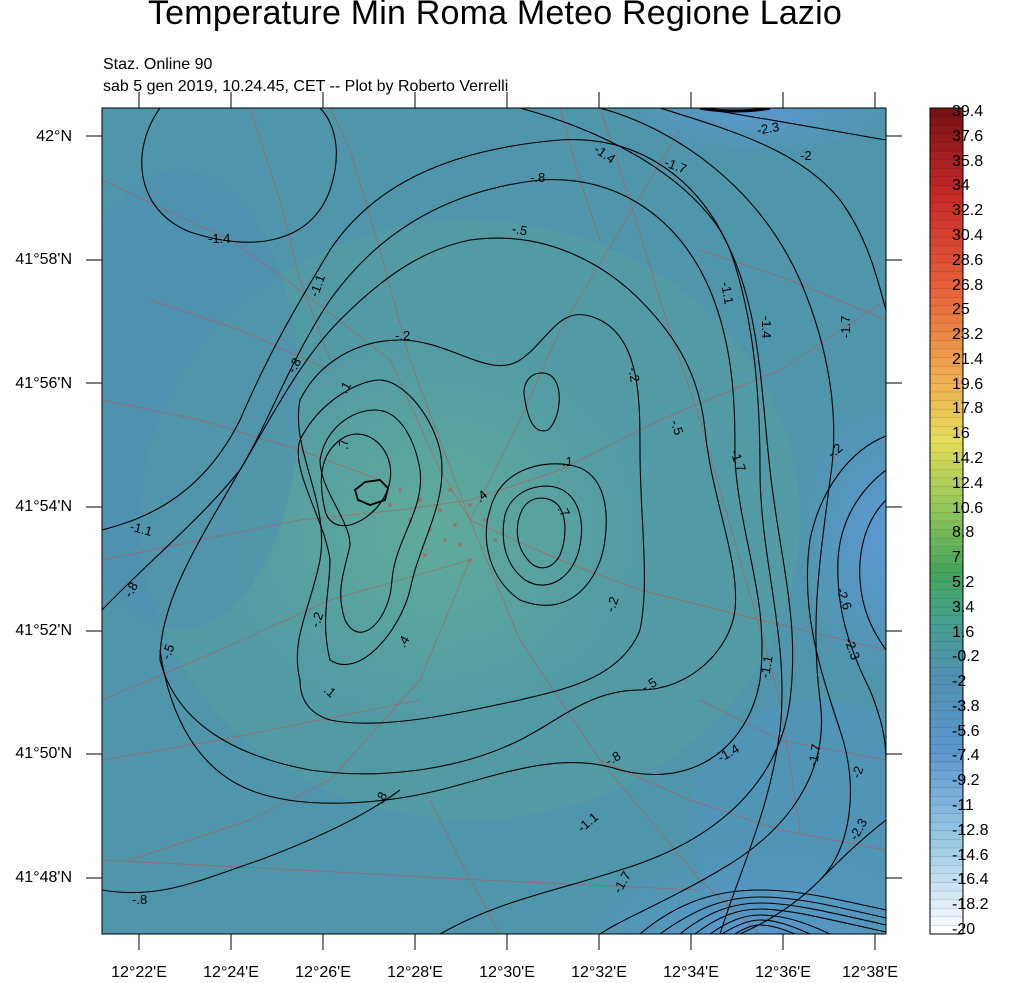 This screenshot has width=1024, height=983. I want to click on colorbar-label: -0.2, so click(966, 657).